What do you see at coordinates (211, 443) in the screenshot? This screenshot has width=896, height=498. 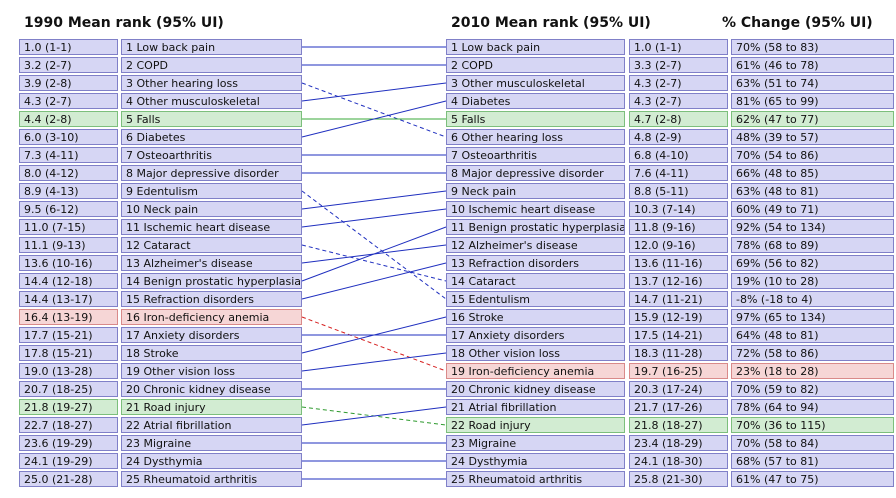 I see `cause-1990-cell: 23 Migraine` at bounding box center [211, 443].